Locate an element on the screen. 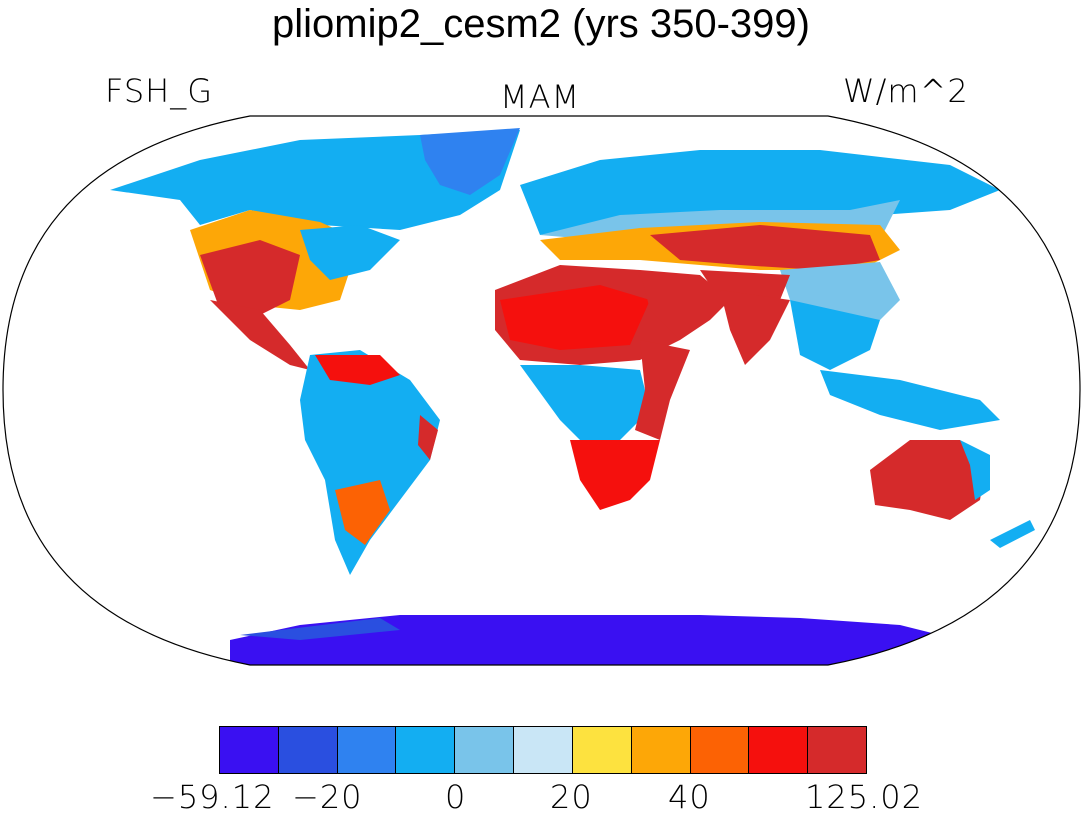  mexico is located at coordinates (260, 335).